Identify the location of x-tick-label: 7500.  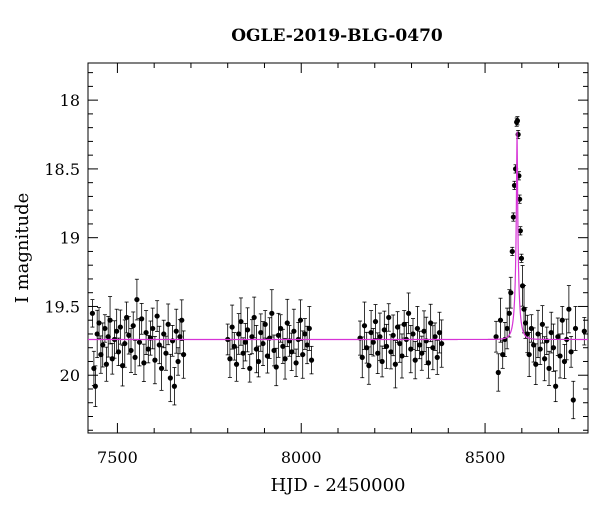
(117, 457).